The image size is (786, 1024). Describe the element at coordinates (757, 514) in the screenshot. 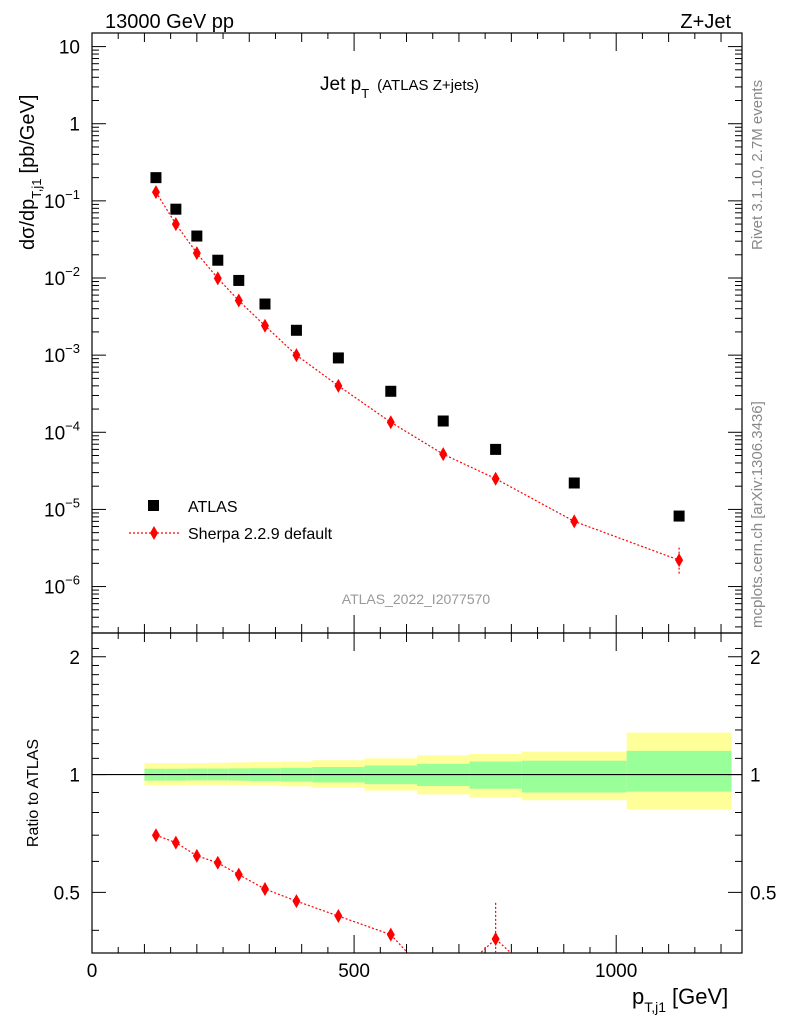

I see `mcplots-label: mcplots.cern.ch [arXiv:1306.3436]` at that location.